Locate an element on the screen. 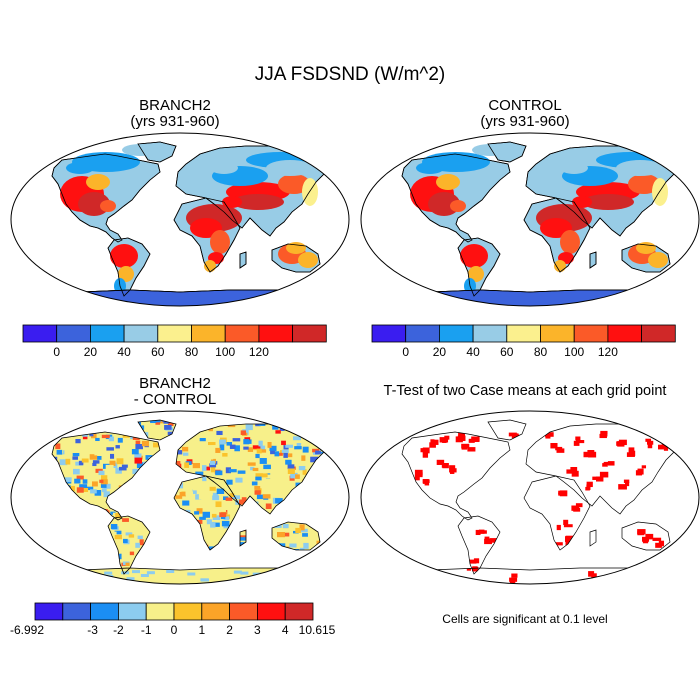  map-branch2 is located at coordinates (180, 219).